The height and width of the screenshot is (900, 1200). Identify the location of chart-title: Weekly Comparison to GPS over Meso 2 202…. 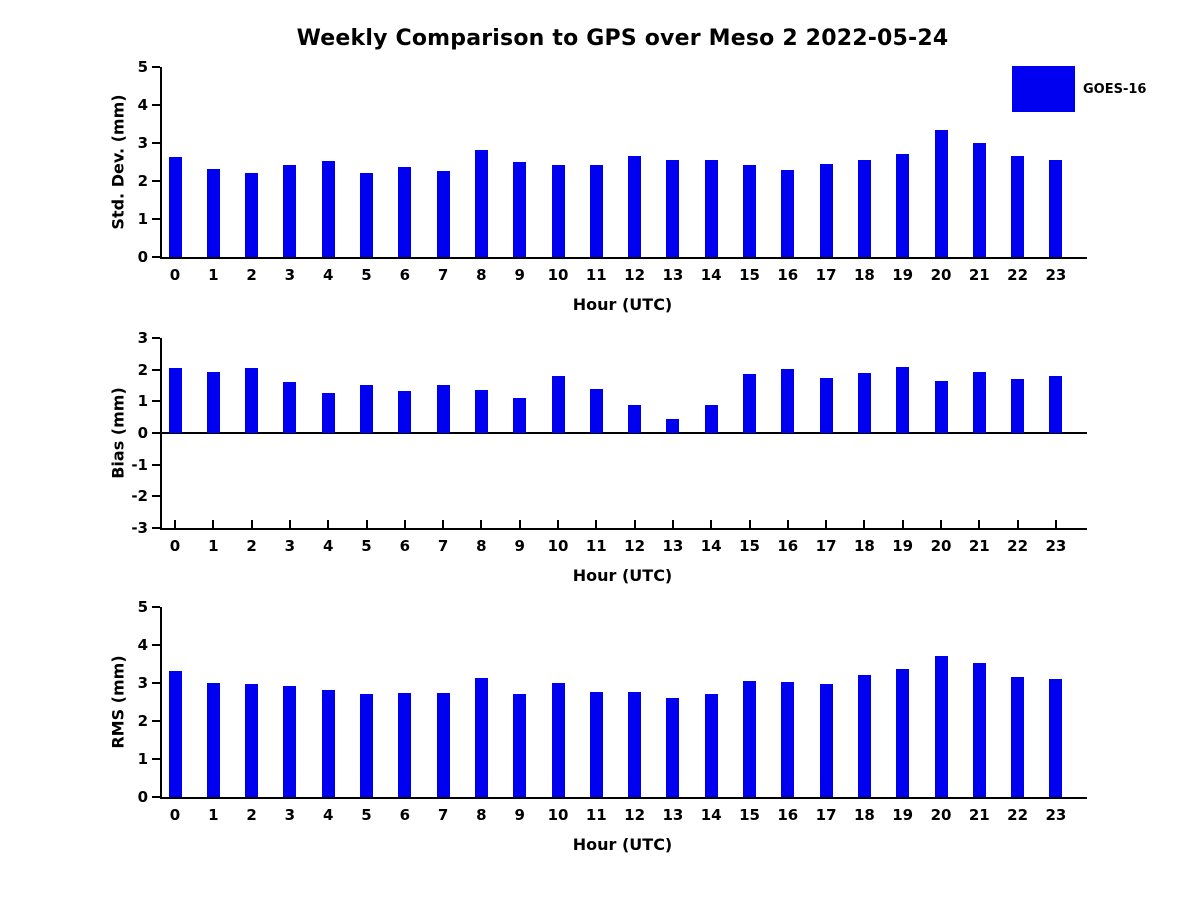
(622, 38).